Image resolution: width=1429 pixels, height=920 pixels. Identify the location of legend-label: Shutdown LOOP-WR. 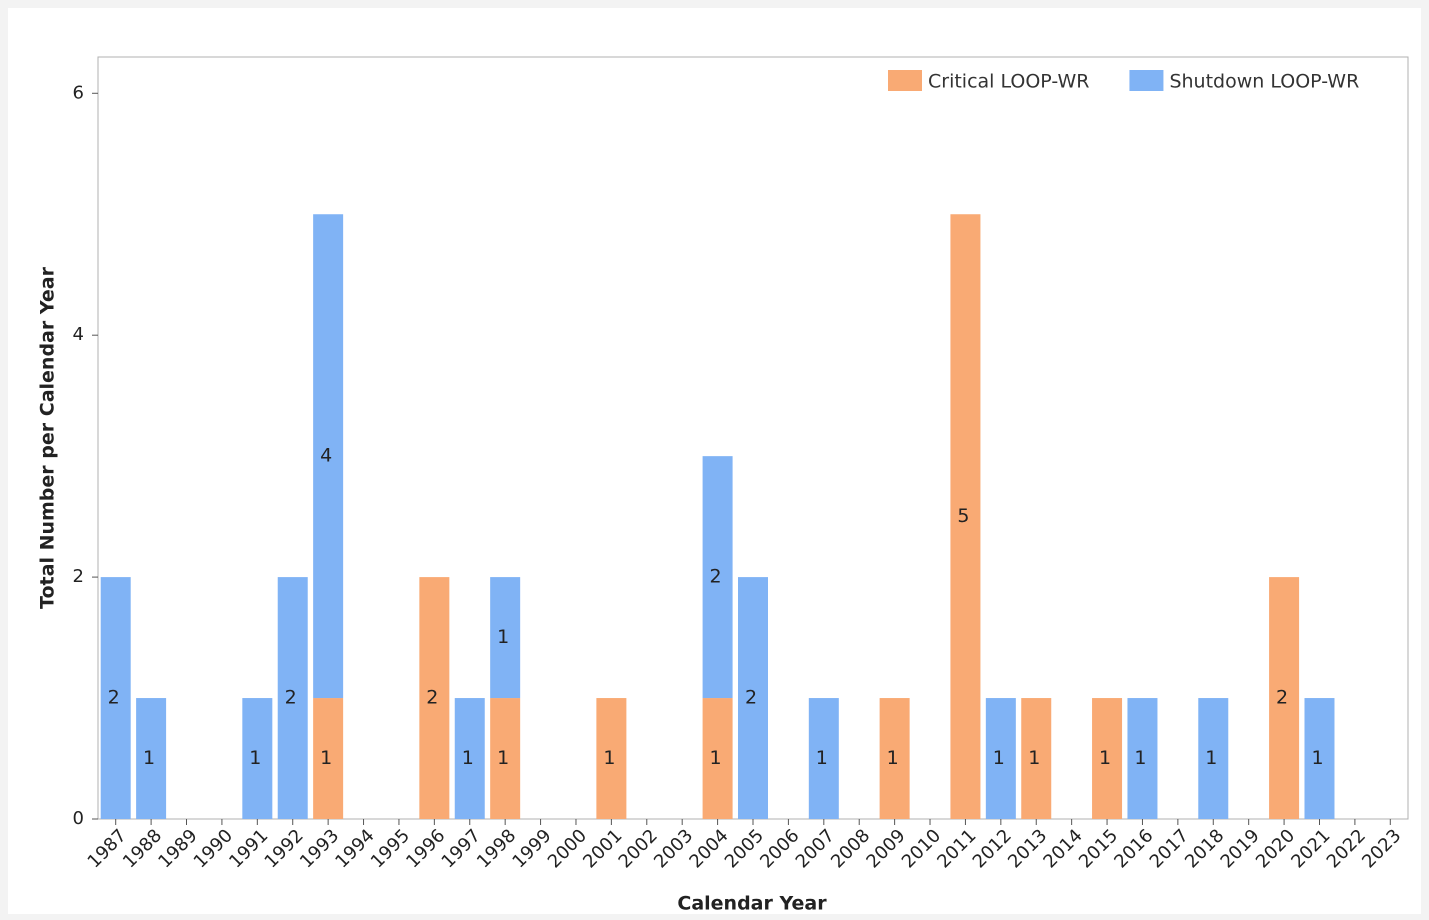
(1264, 82).